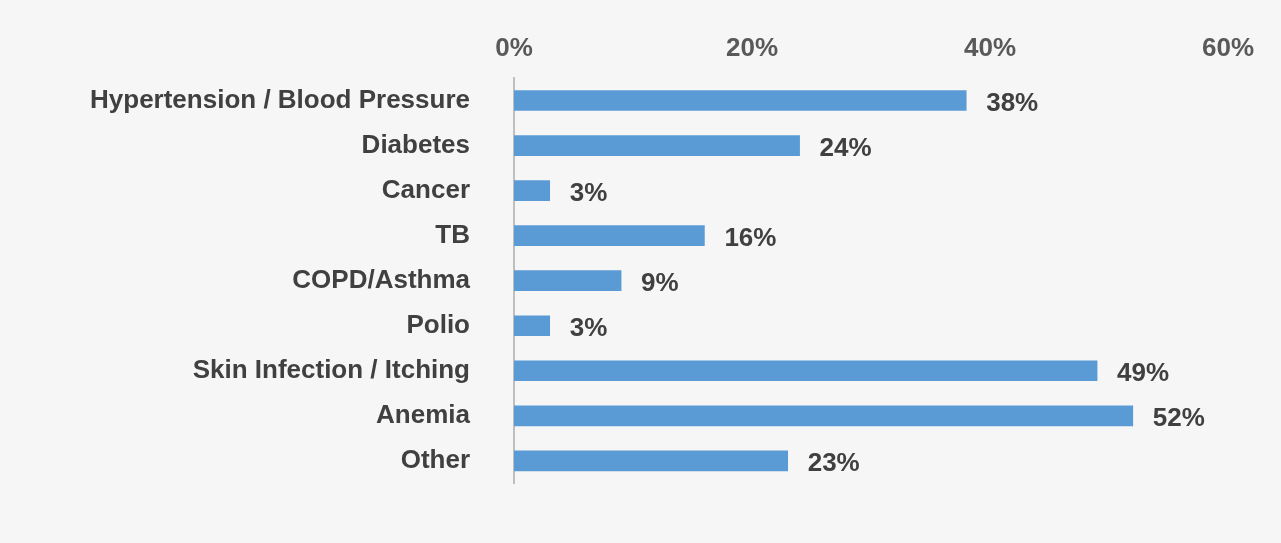 The image size is (1281, 543). What do you see at coordinates (514, 46) in the screenshot?
I see `x-tick-label: 0%` at bounding box center [514, 46].